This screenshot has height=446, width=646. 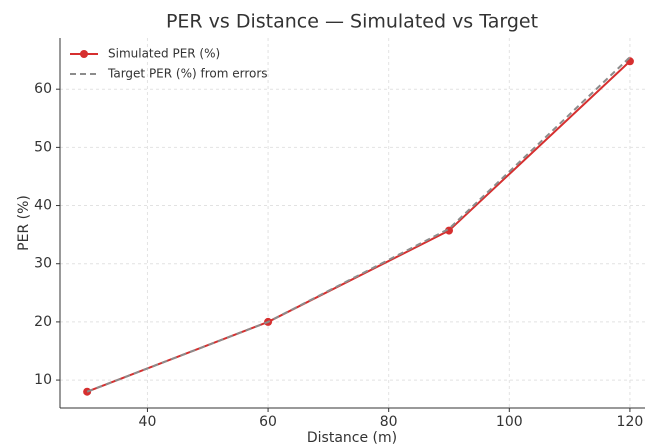 What do you see at coordinates (43, 206) in the screenshot?
I see `y-tick-label: 40` at bounding box center [43, 206].